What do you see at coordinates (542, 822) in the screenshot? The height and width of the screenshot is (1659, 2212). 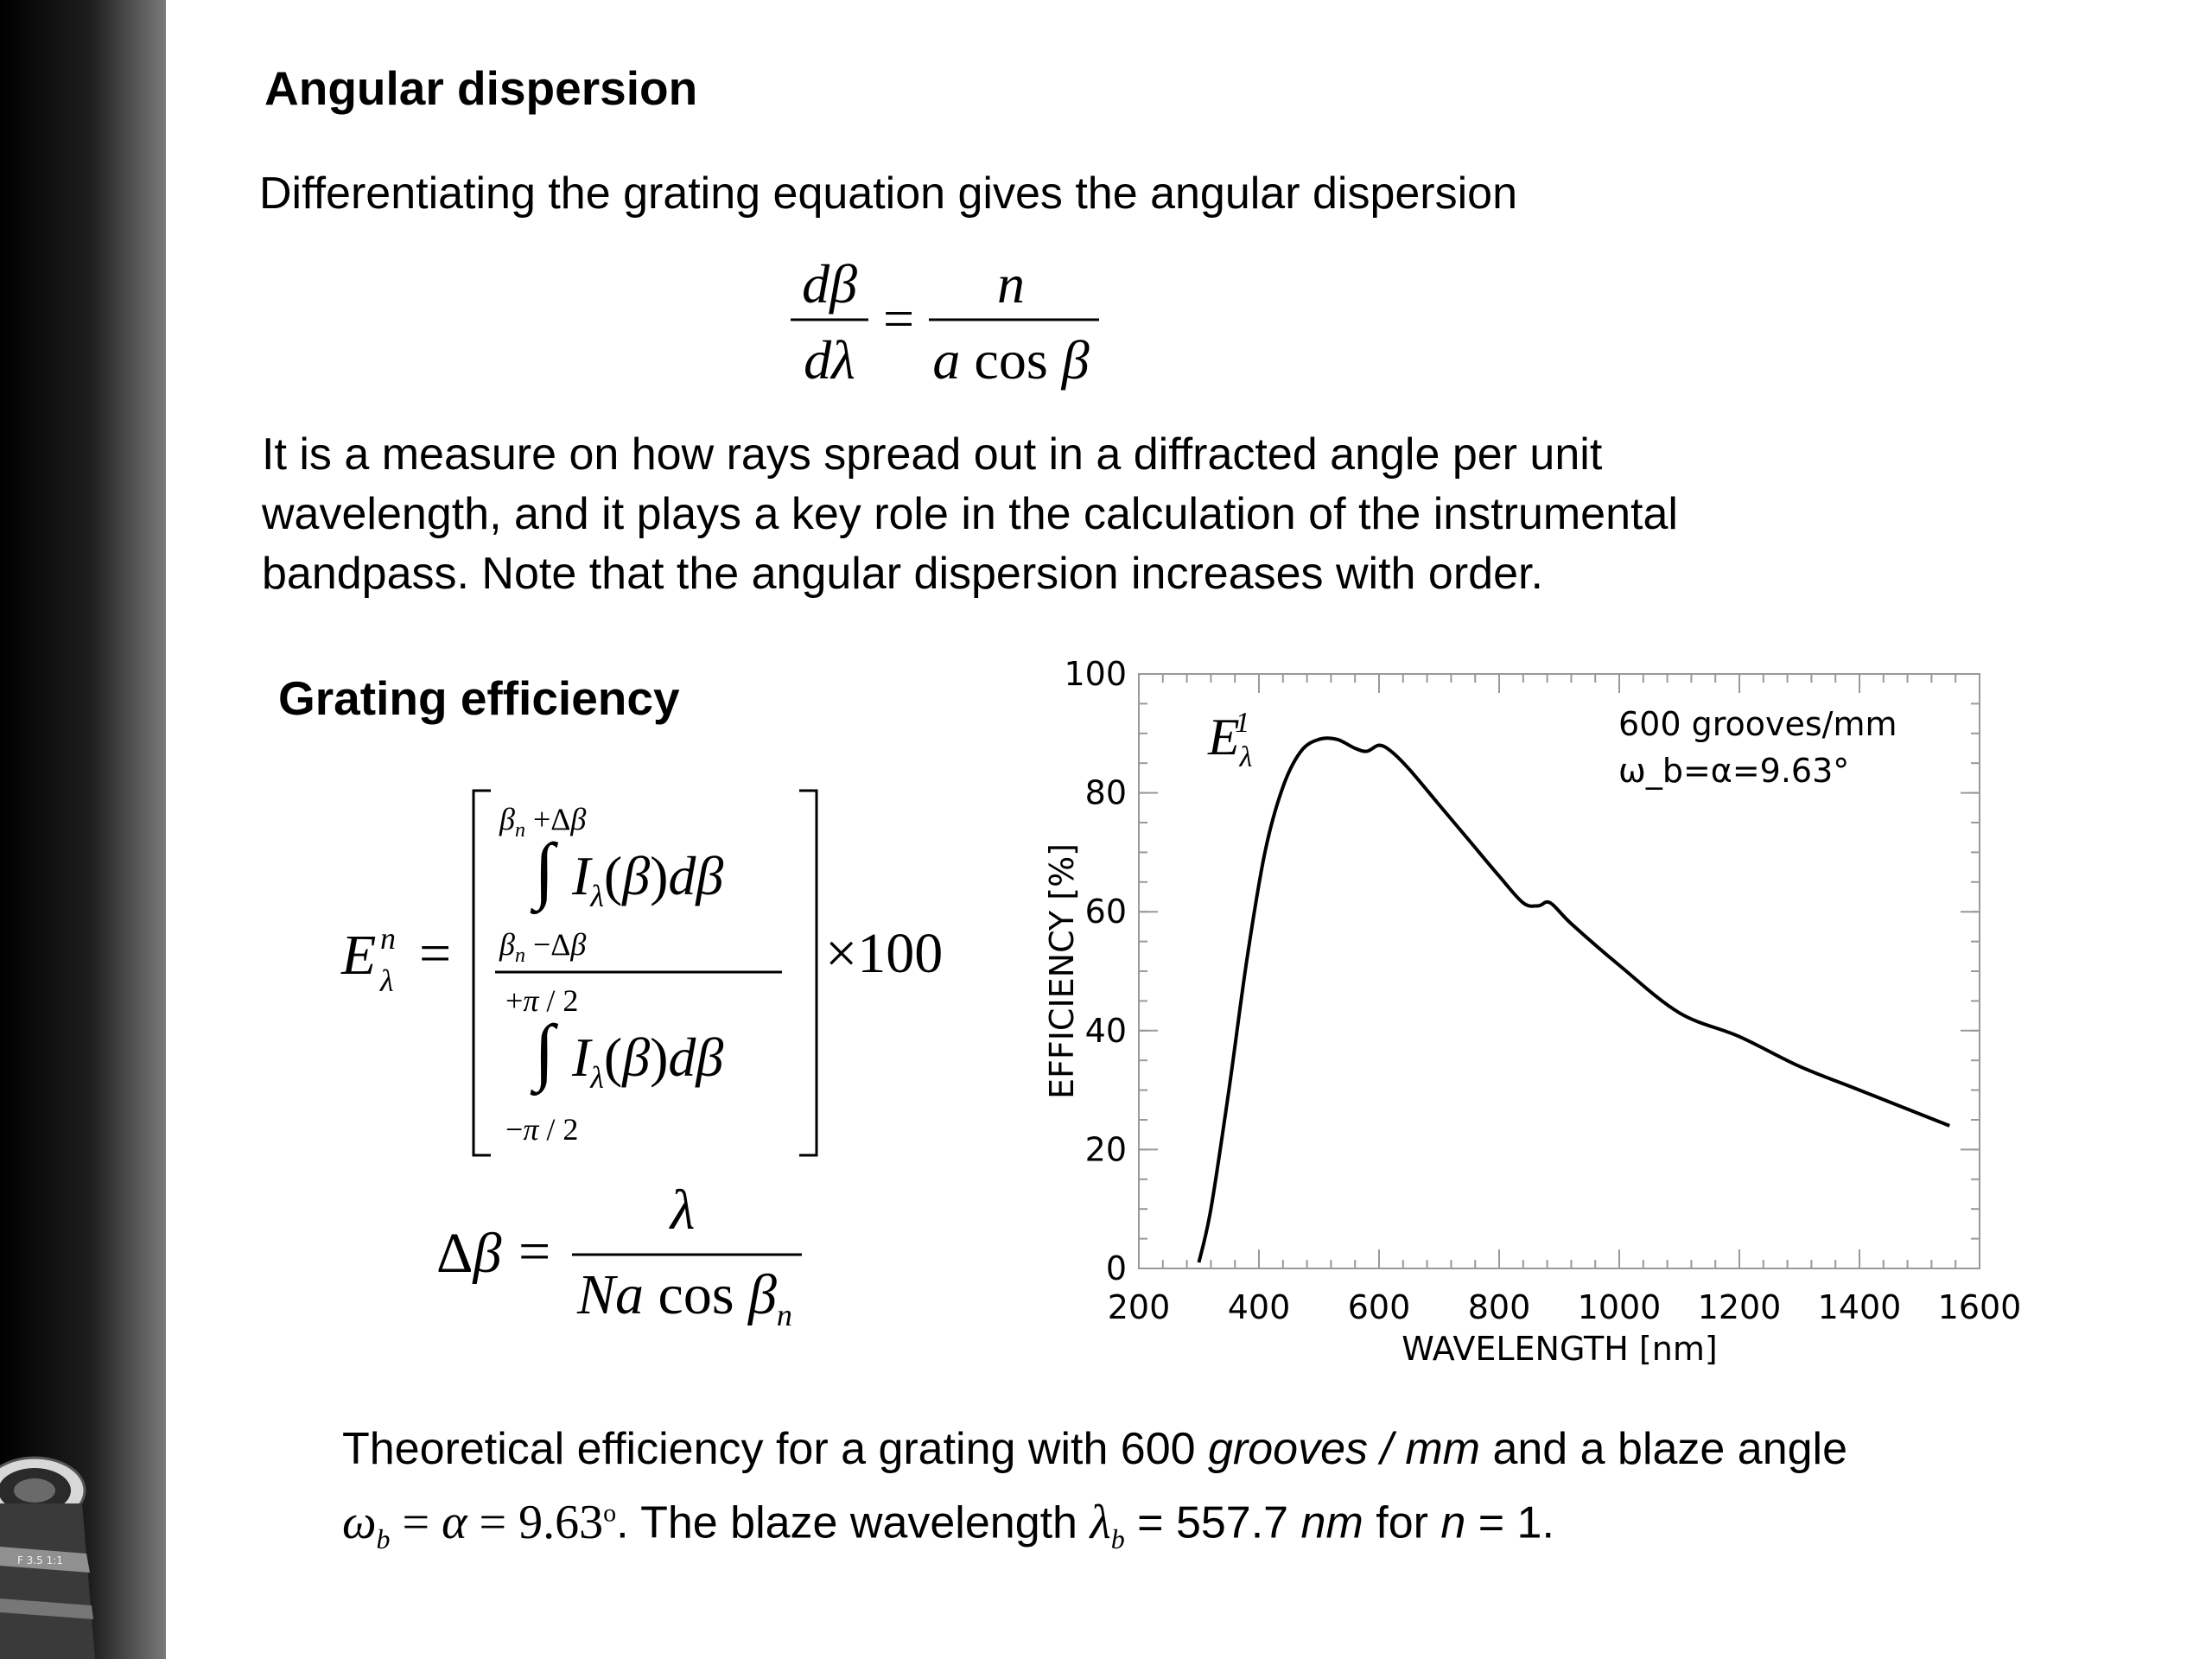 I see `svg-text: βn +Δβ` at bounding box center [542, 822].